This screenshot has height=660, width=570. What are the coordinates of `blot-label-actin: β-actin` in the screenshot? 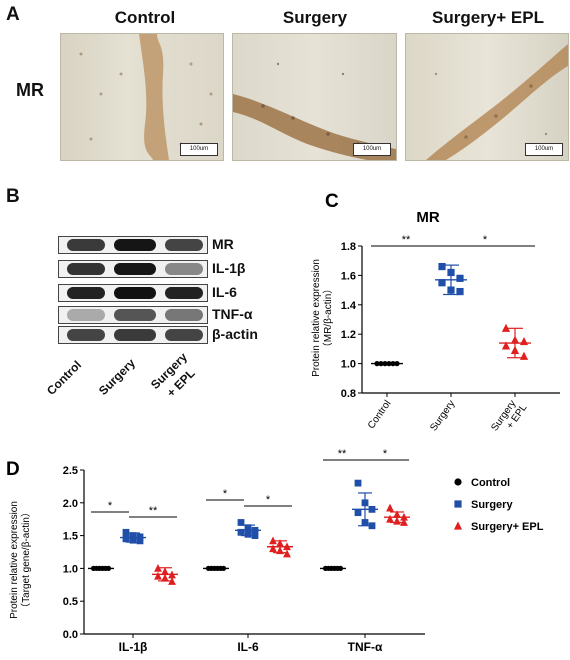 It's located at (235, 334).